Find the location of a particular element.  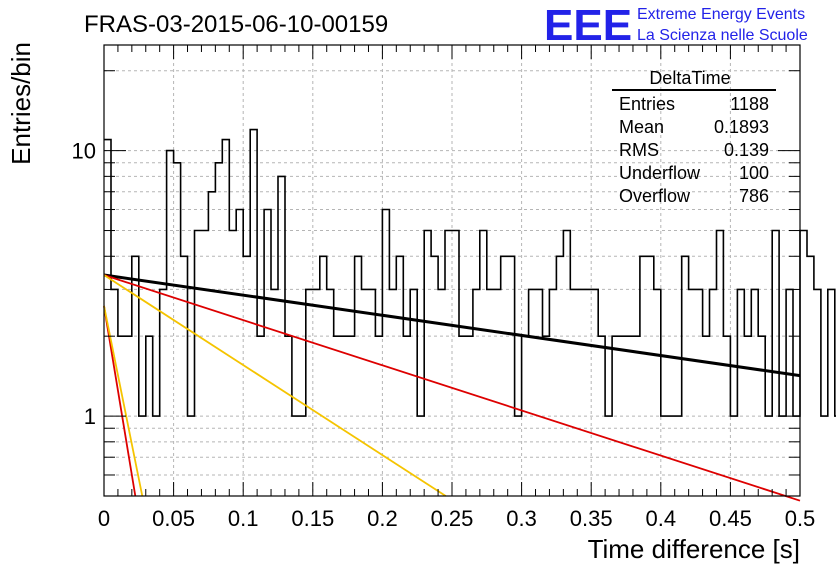

stats-value-mean: 0.1893 is located at coordinates (741, 127).